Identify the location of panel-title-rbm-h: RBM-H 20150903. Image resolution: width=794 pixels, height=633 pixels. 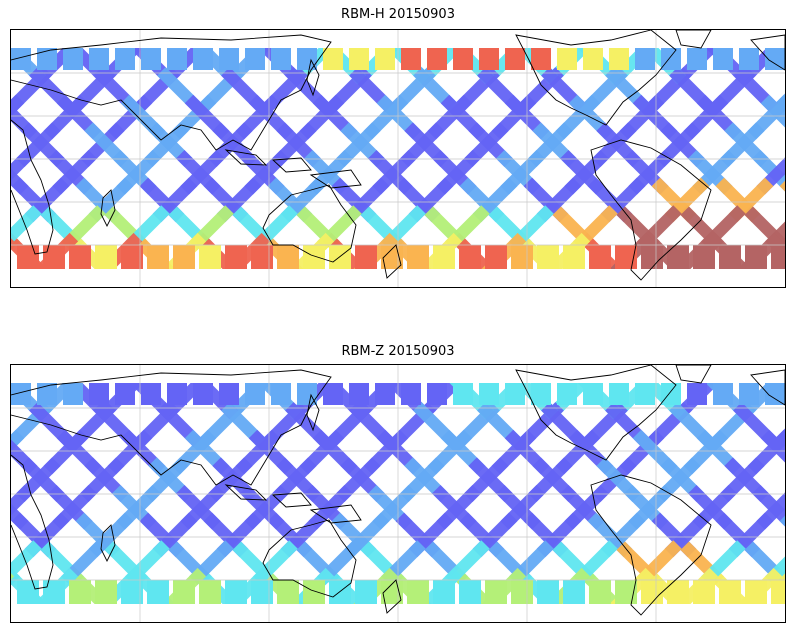
(398, 14).